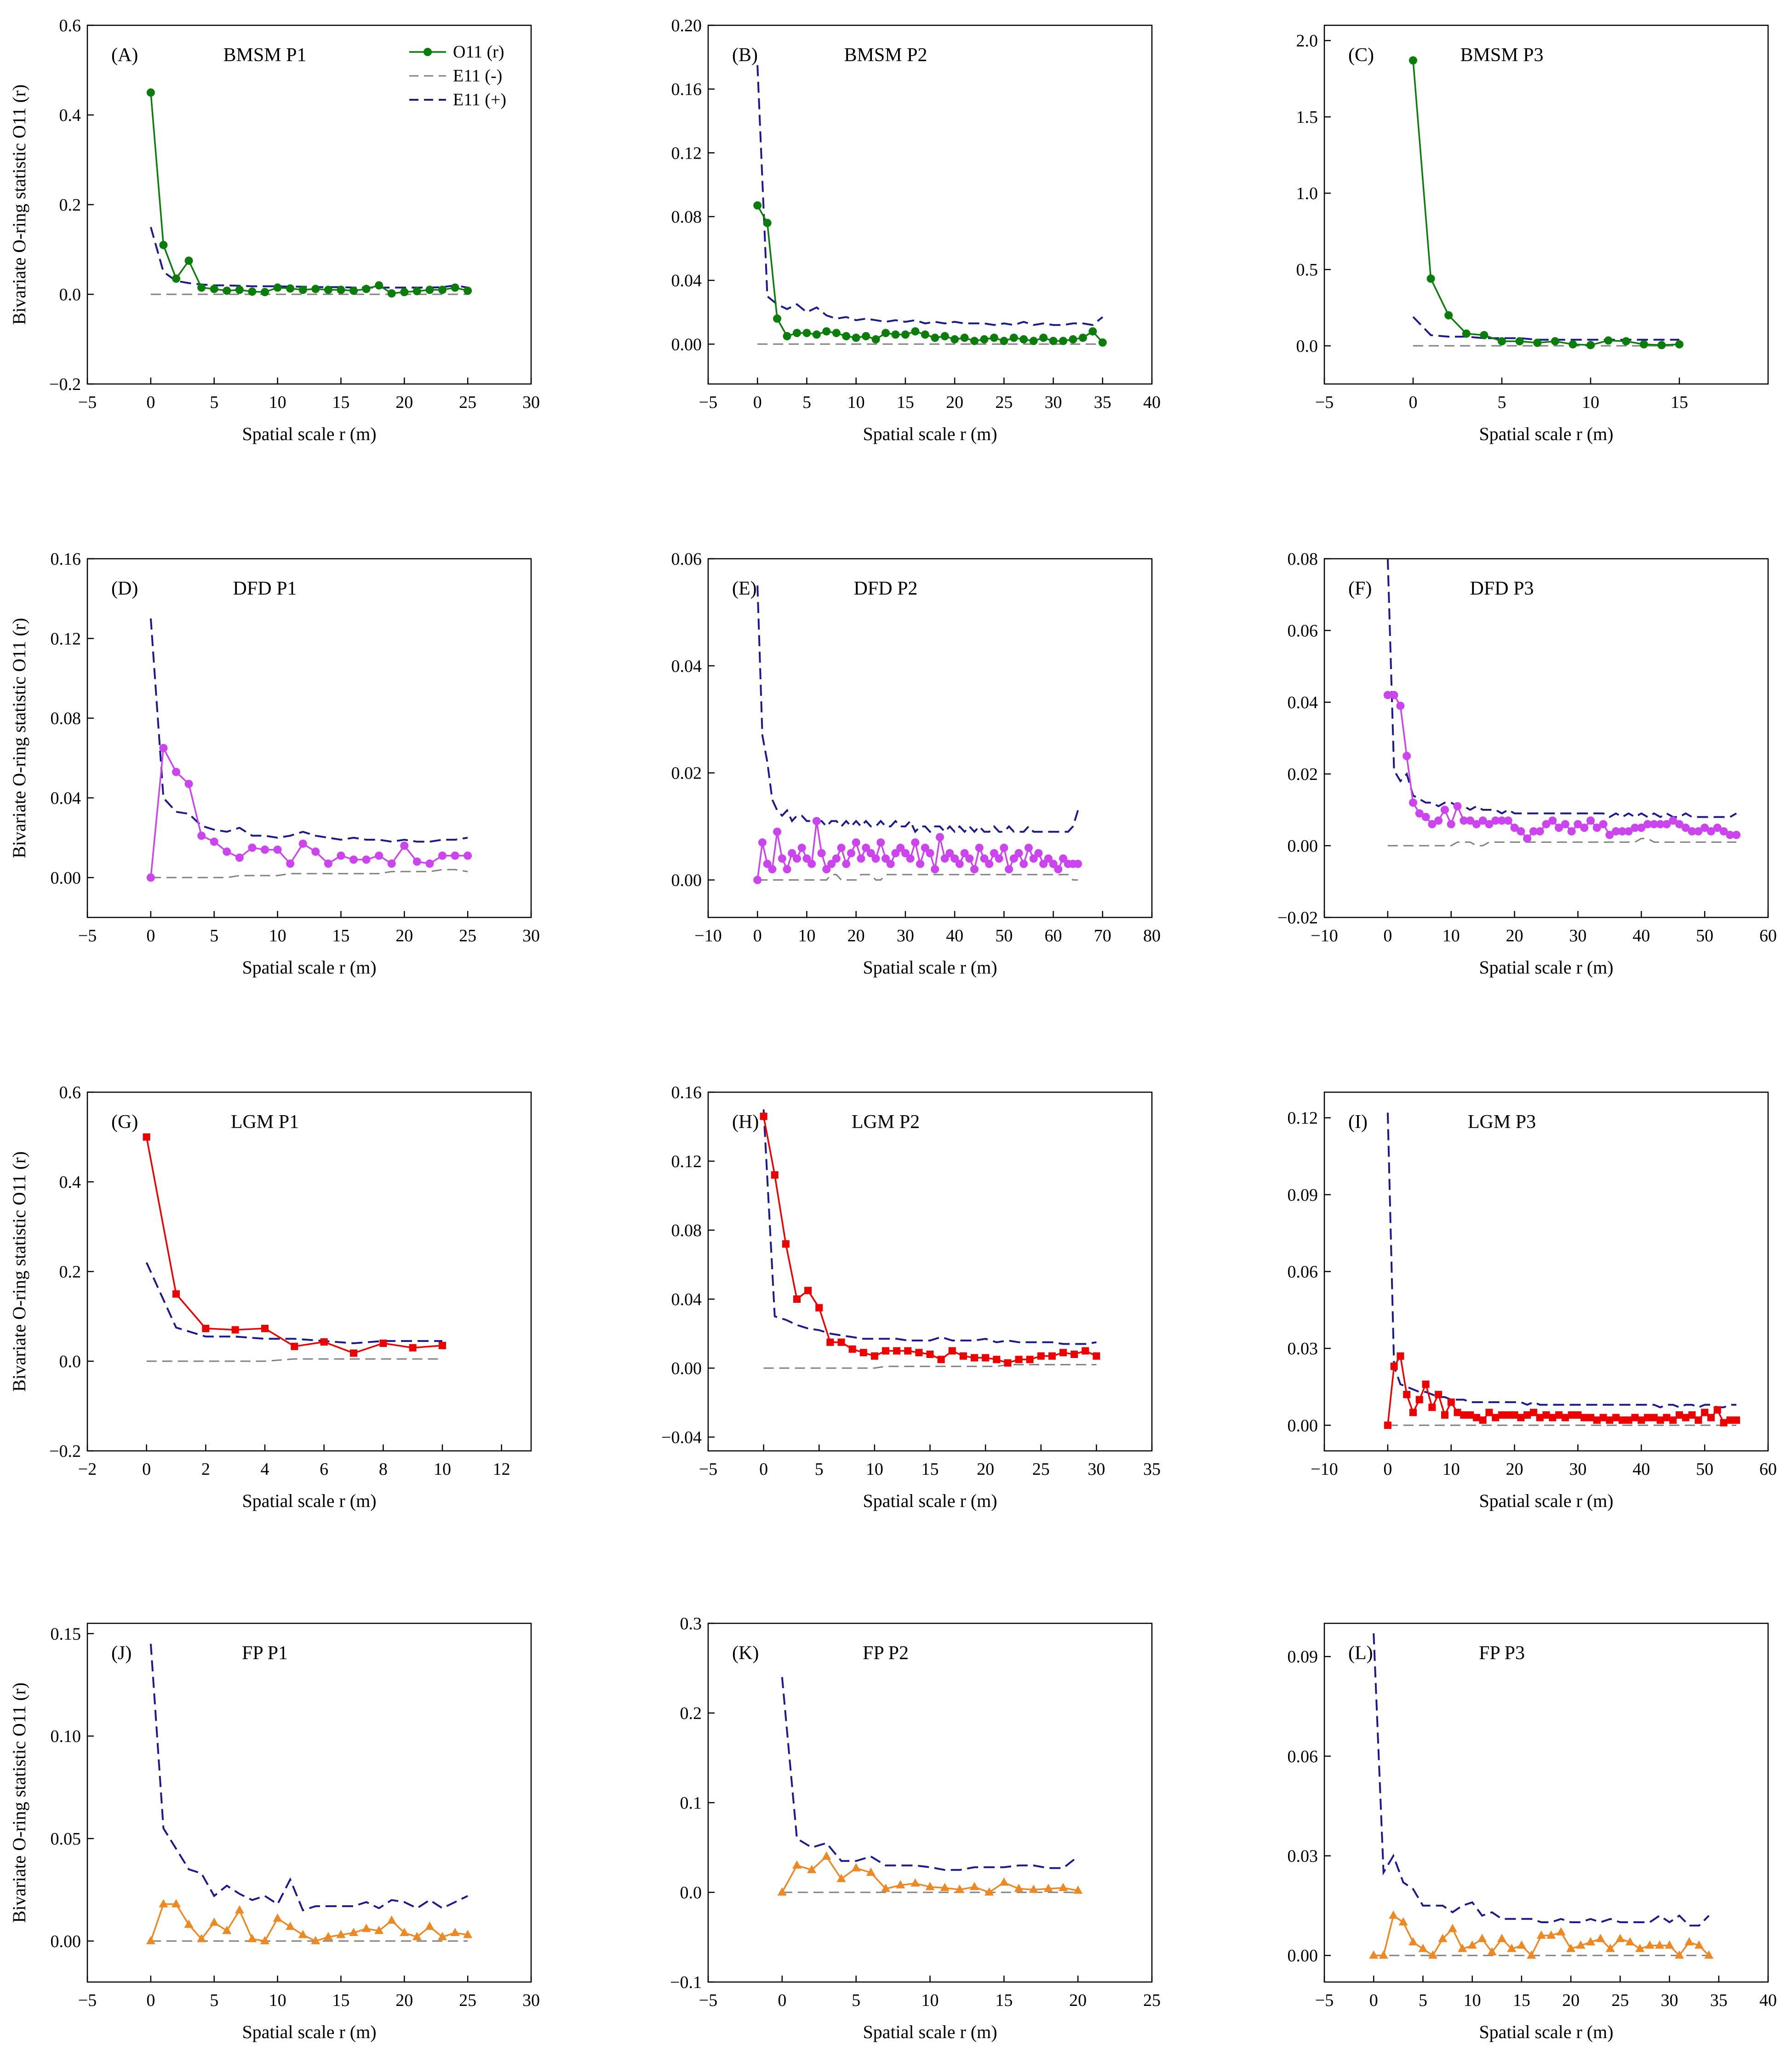 Image resolution: width=1792 pixels, height=2051 pixels. I want to click on y-tick-label: 0.16, so click(686, 89).